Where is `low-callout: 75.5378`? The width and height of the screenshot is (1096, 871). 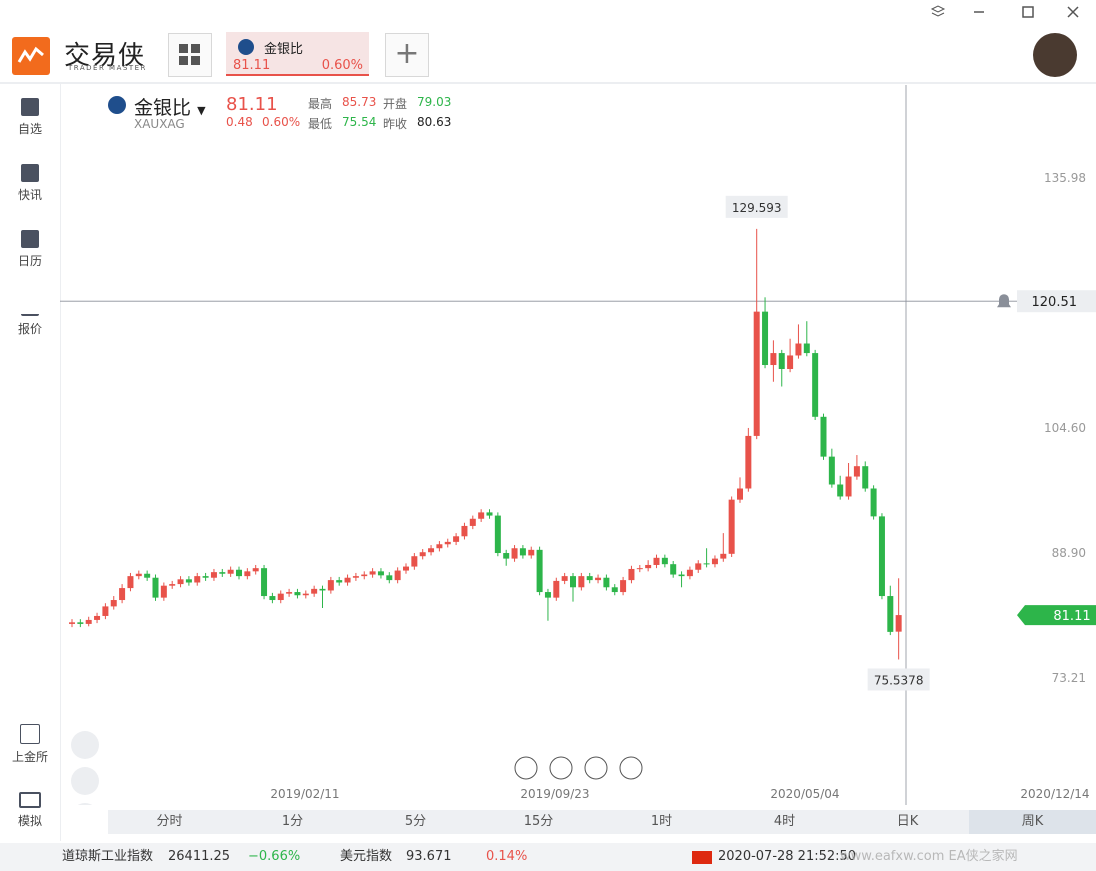 low-callout: 75.5378 is located at coordinates (899, 680).